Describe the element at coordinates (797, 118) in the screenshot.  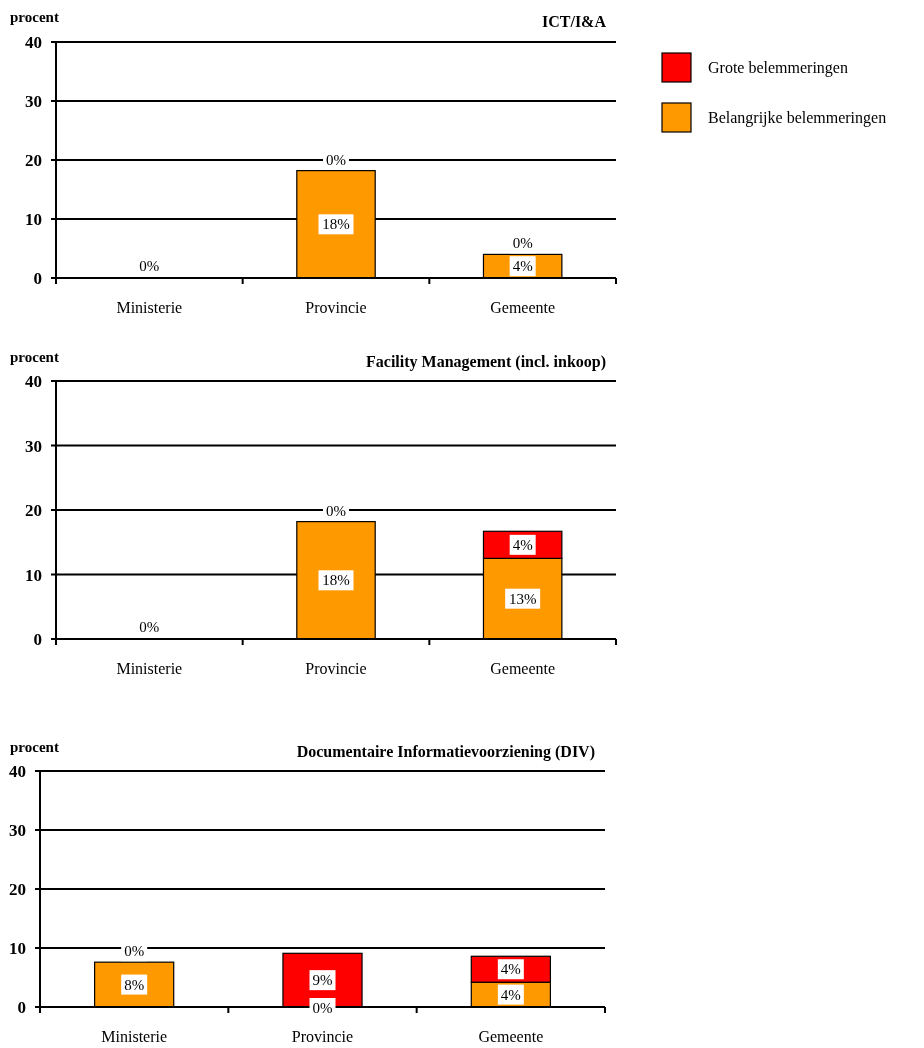
I see `legend-label: Belangrijke belemmeringen` at that location.